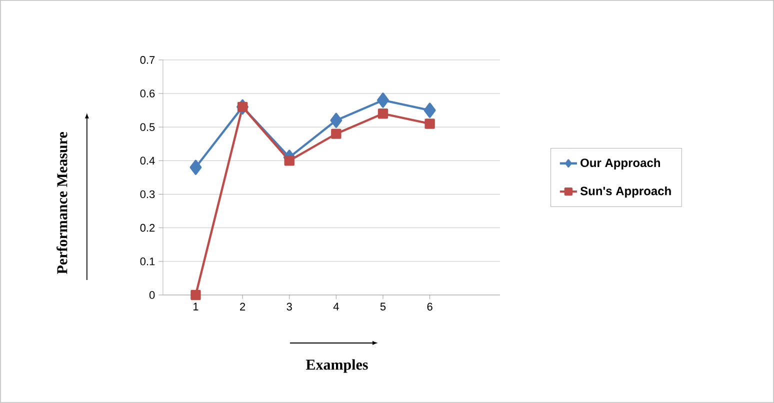 The width and height of the screenshot is (774, 403). I want to click on x-tick-label: 3, so click(289, 306).